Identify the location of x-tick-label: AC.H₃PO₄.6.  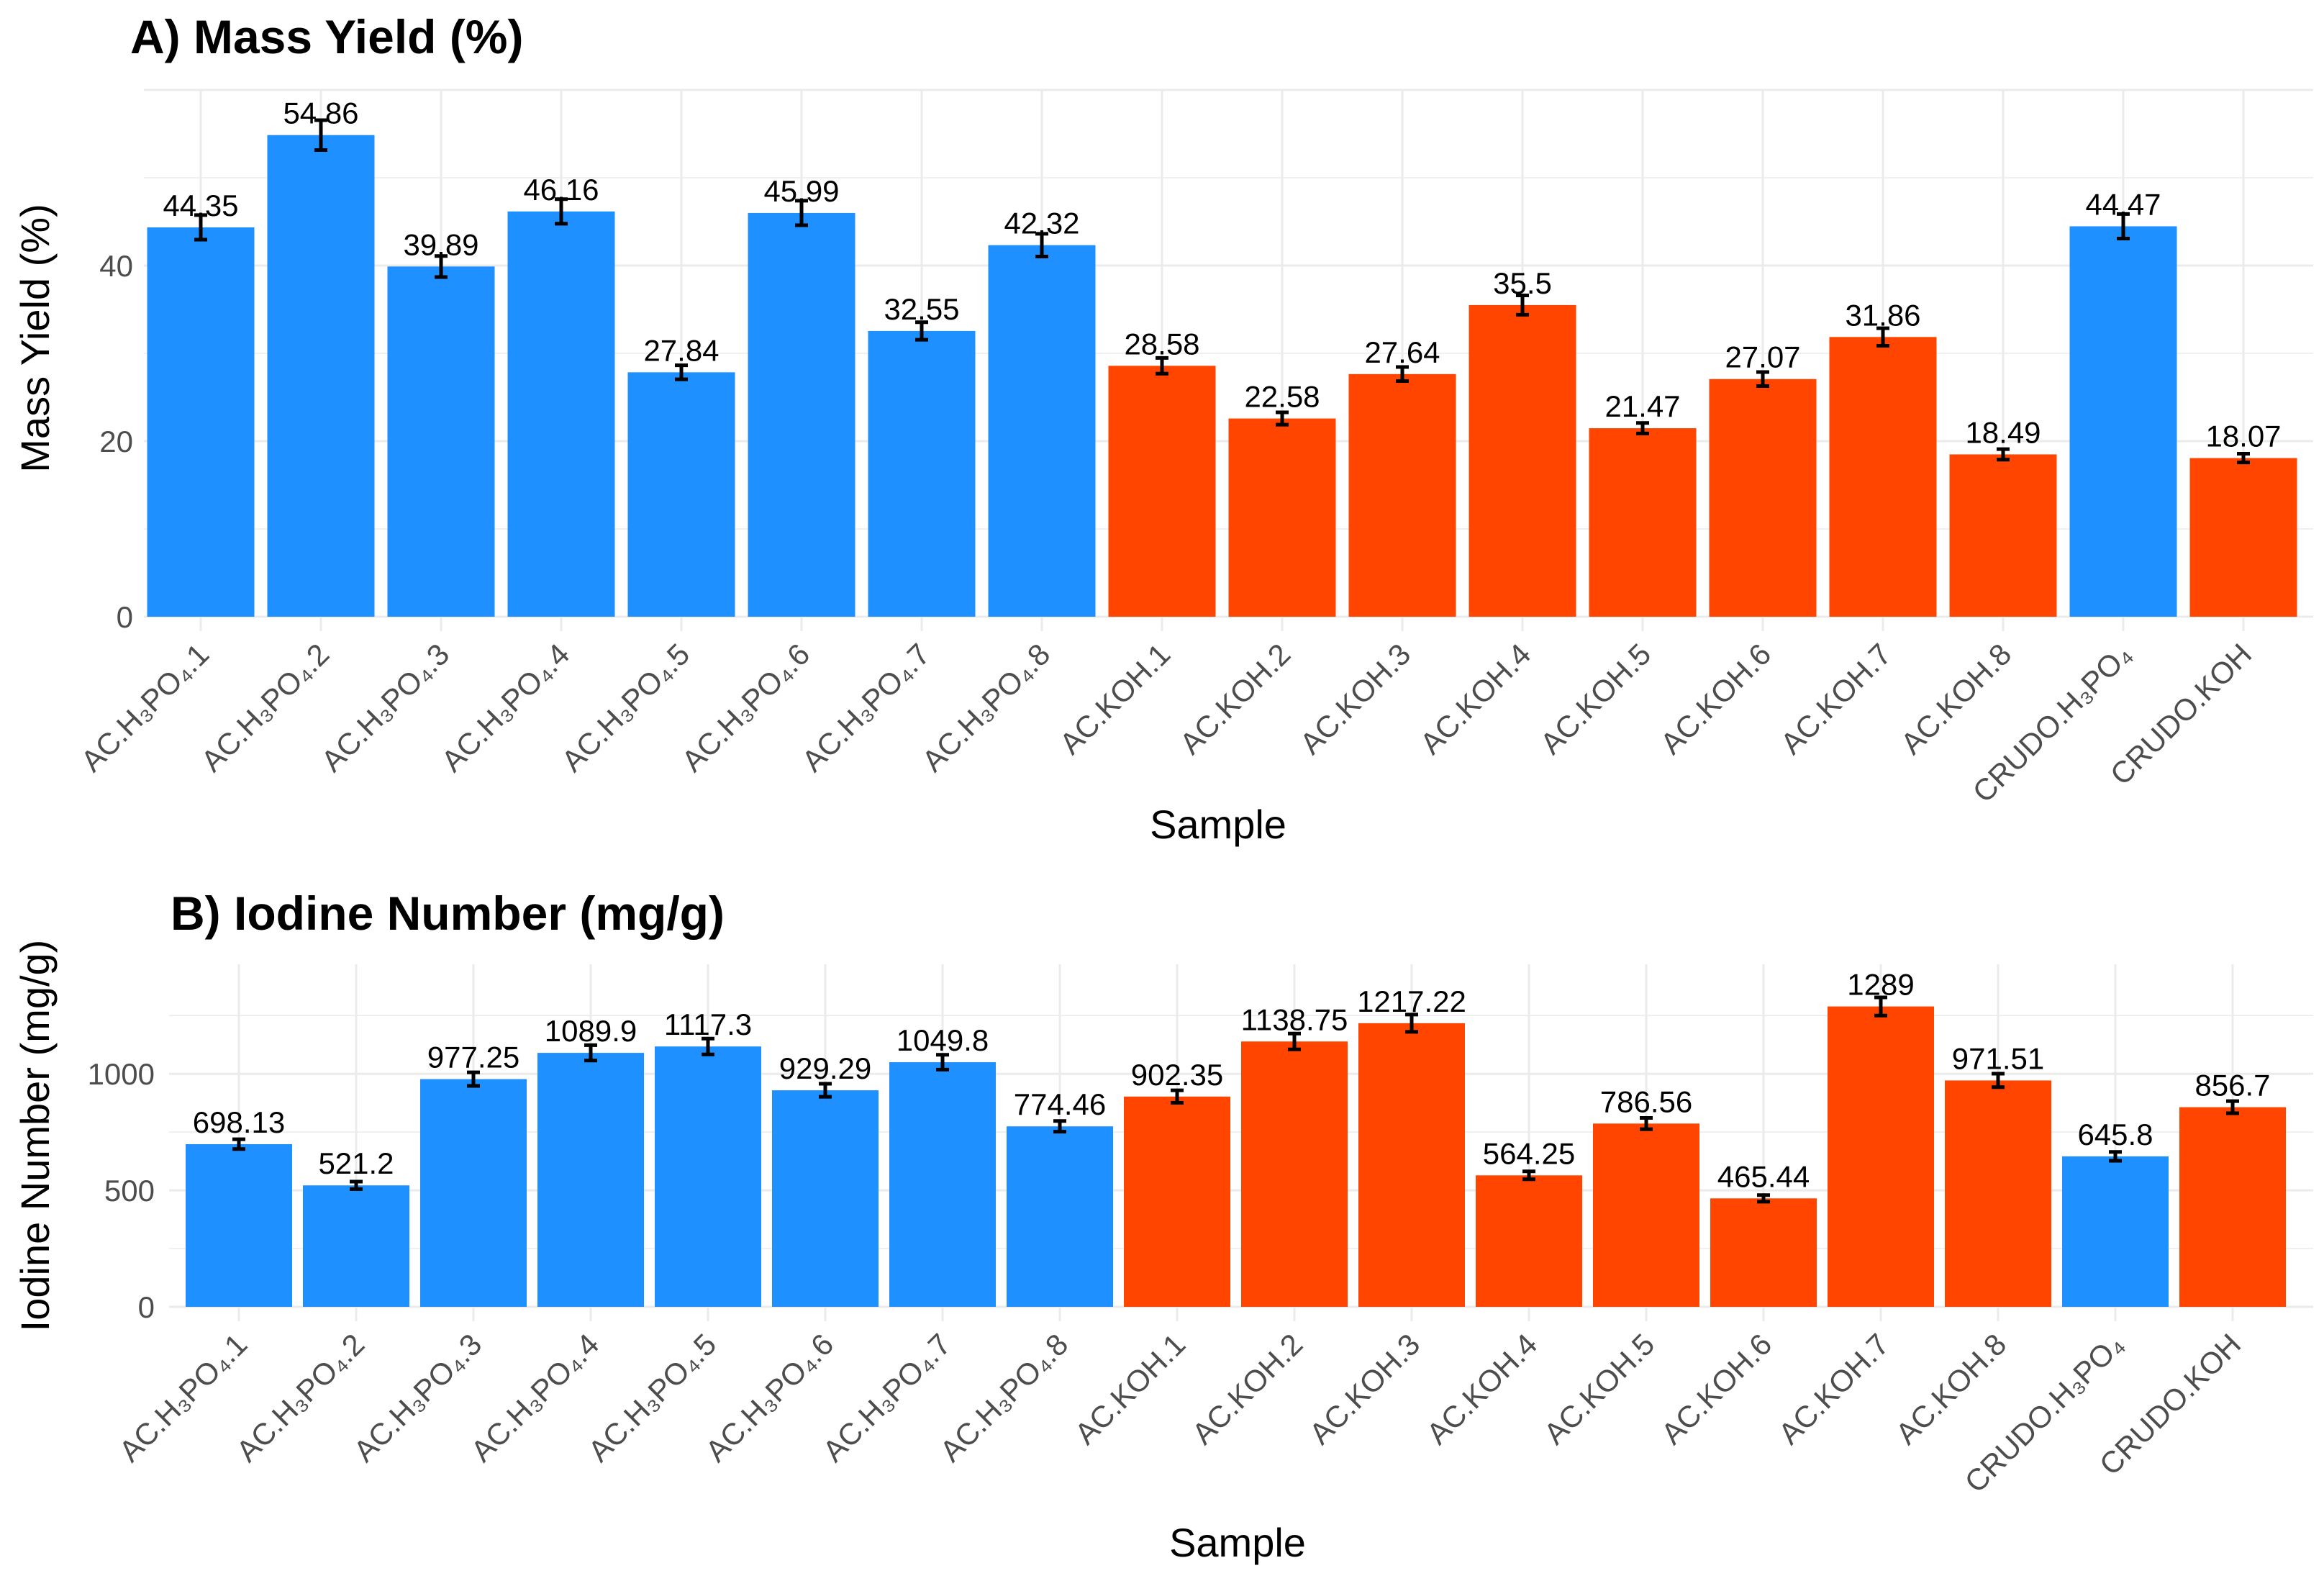
(745, 707).